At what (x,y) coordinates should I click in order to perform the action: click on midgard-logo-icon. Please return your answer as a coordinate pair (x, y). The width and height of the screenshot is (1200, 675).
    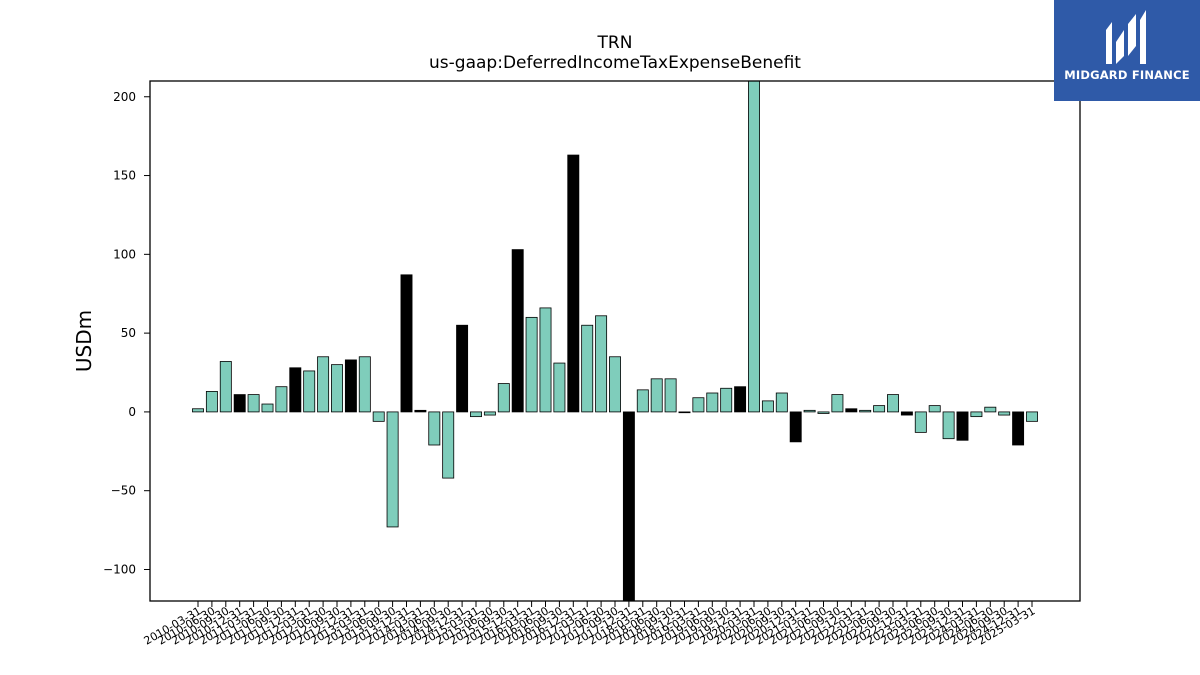
    Looking at the image, I should click on (1126, 37).